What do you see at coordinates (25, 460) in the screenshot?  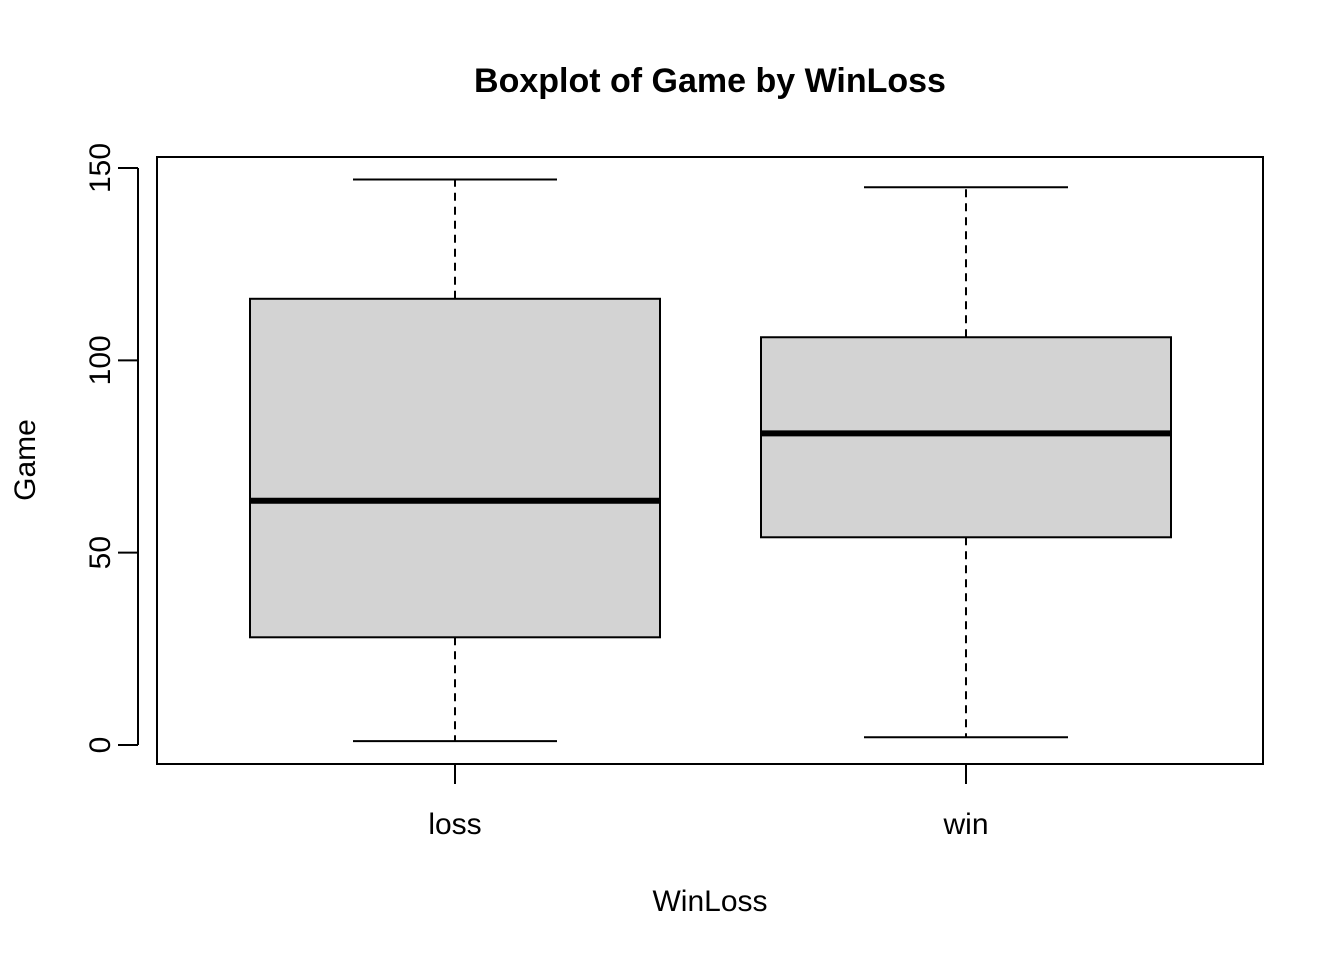 I see `y-axis-label: Game` at bounding box center [25, 460].